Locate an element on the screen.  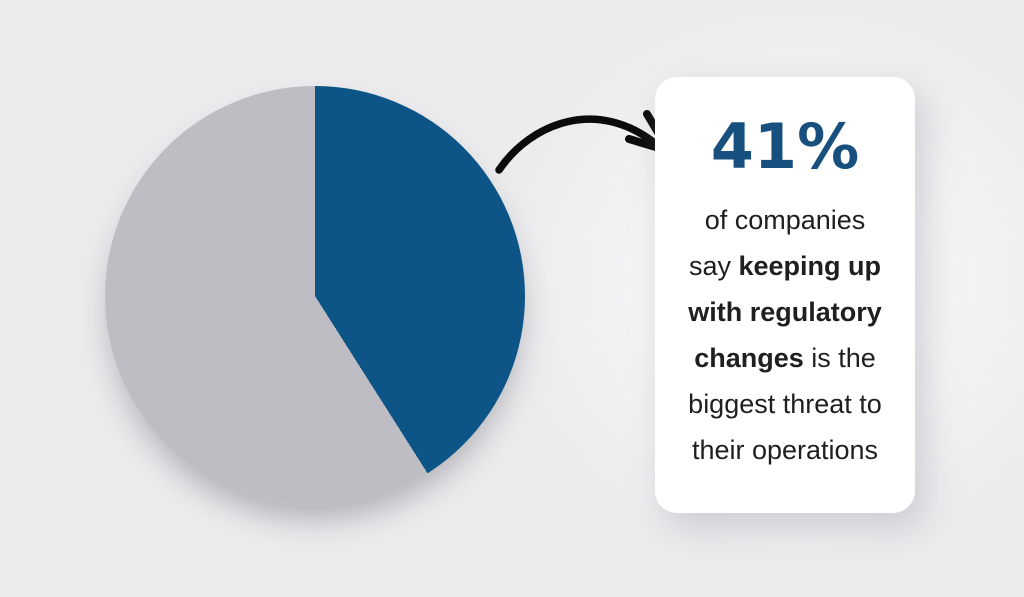
stat-description-line: their operations is located at coordinates (785, 450).